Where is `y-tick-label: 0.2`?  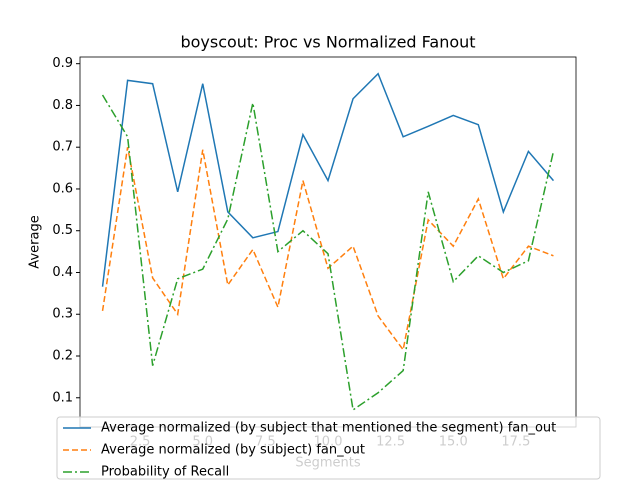
y-tick-label: 0.2 is located at coordinates (62, 356).